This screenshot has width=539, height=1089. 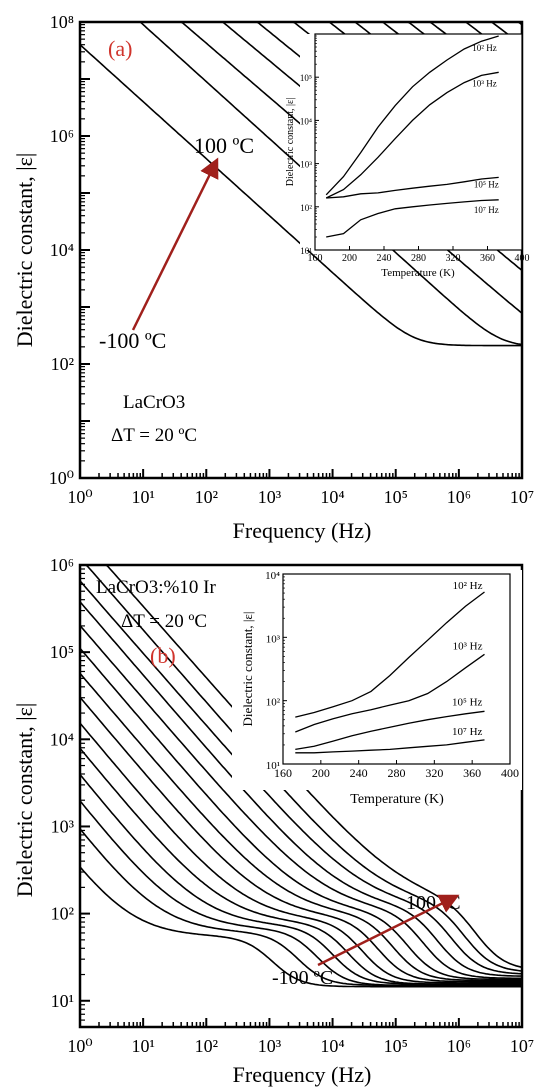 I want to click on panel-a-xtick-label: 10², so click(x=206, y=497).